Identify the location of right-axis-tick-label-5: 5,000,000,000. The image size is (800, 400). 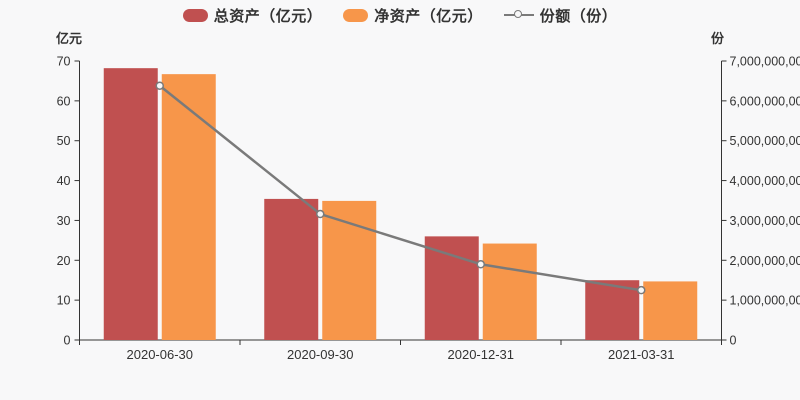
(765, 141).